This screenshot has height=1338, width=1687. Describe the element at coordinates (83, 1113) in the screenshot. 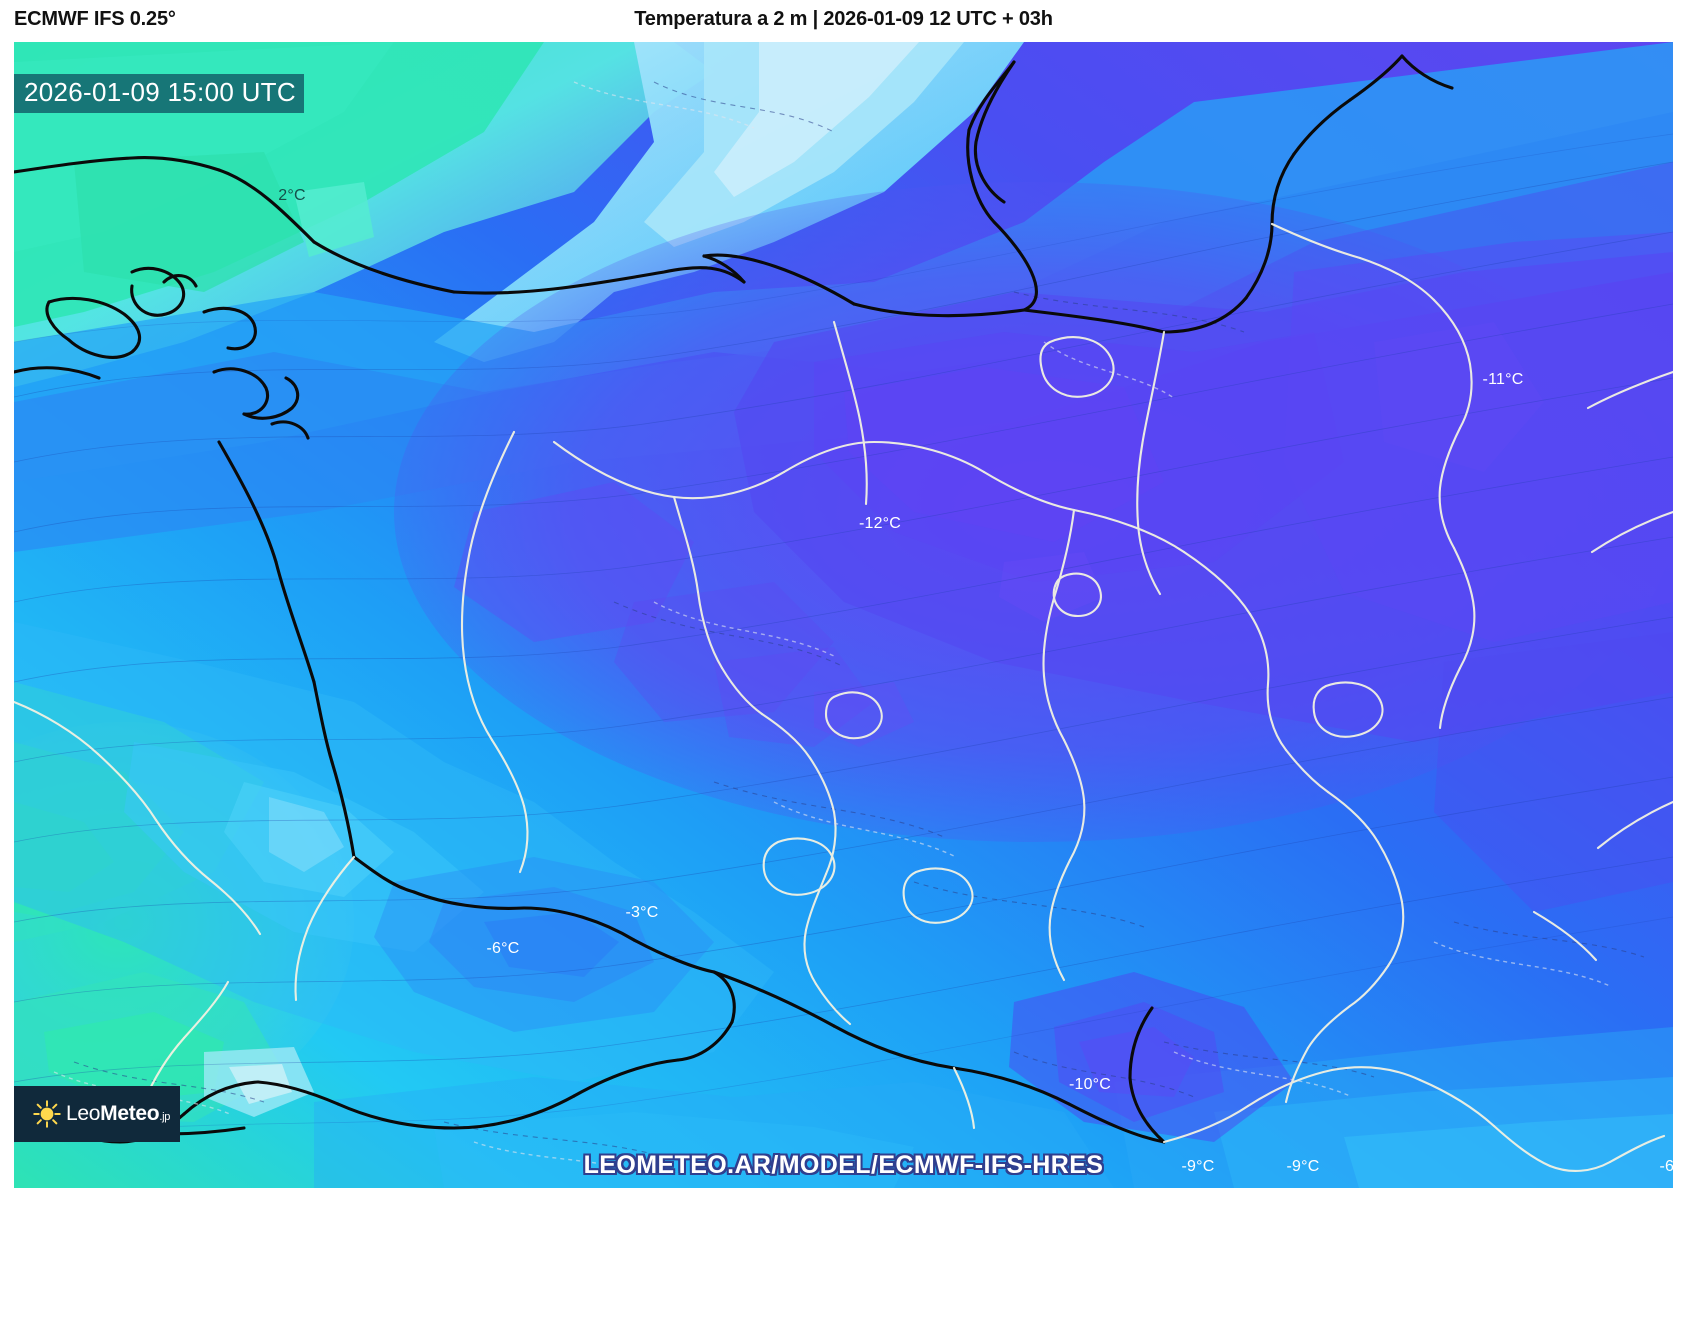

I see `logo-name-light: Leo` at that location.